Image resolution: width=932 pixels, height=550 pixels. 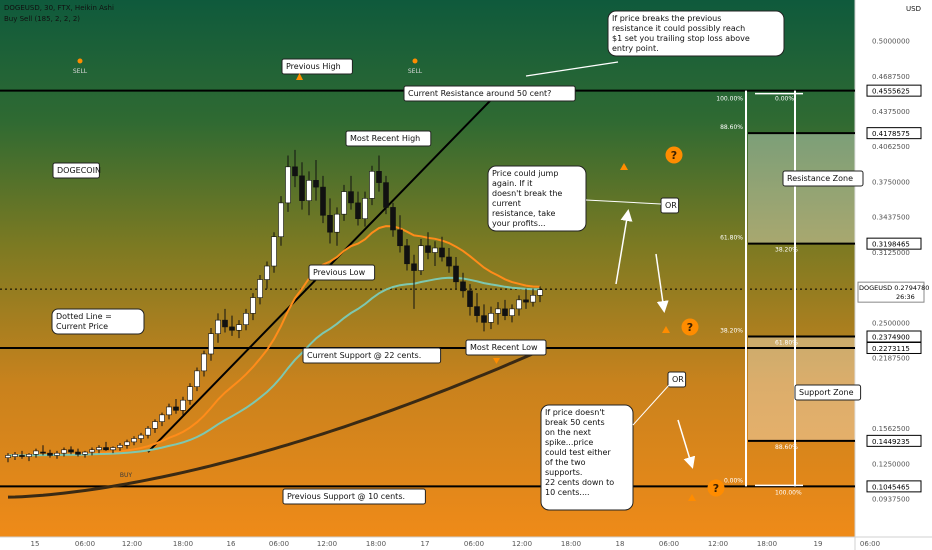 What do you see at coordinates (823, 178) in the screenshot?
I see `resistance-zone-label: Resistance Zone` at bounding box center [823, 178].